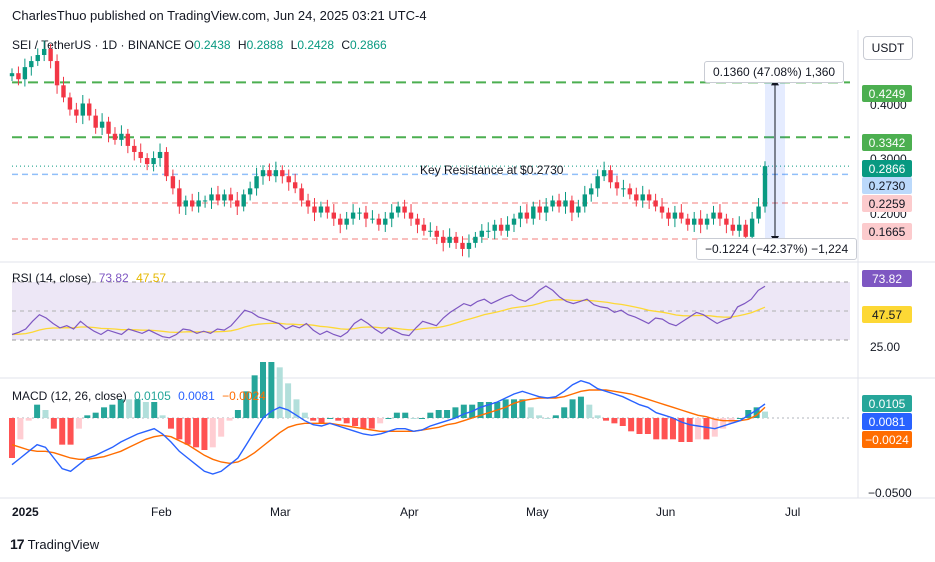  What do you see at coordinates (368, 45) in the screenshot?
I see `close-value: 0.2866` at bounding box center [368, 45].